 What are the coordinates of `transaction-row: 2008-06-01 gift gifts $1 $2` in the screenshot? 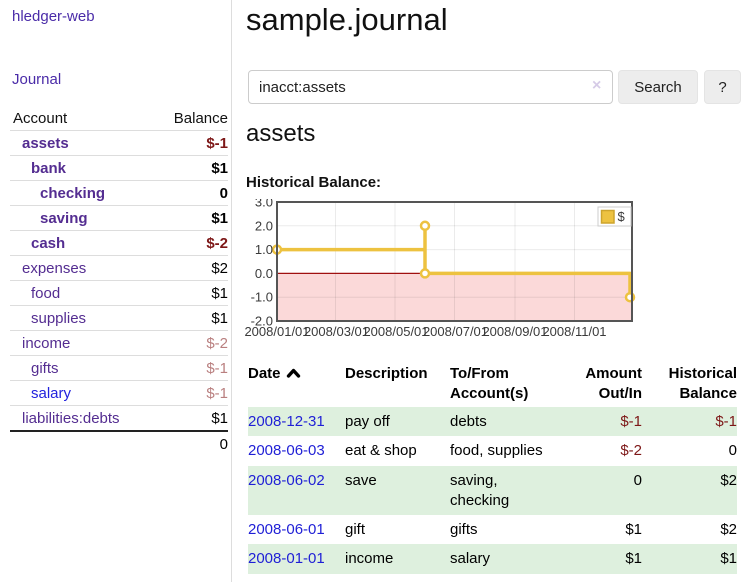 It's located at (492, 529).